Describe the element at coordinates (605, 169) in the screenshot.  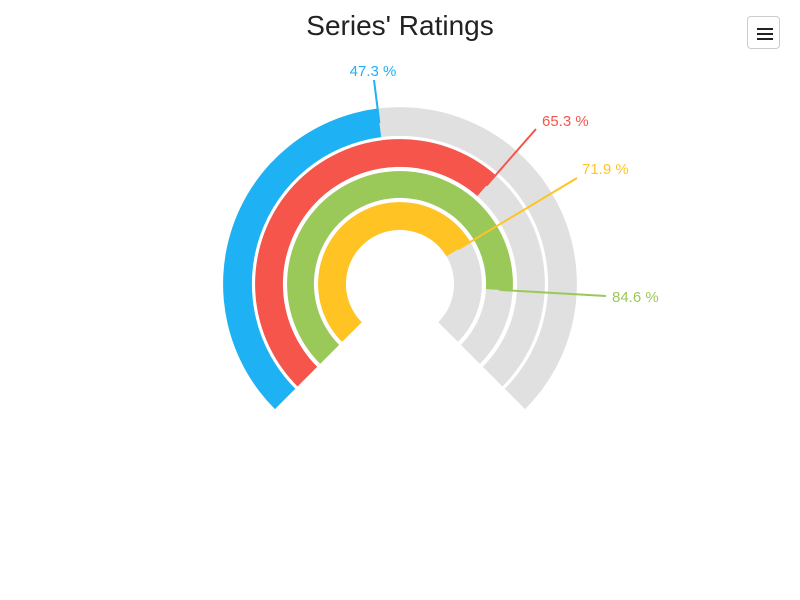
I see `value-label-4: 71.9 %` at that location.